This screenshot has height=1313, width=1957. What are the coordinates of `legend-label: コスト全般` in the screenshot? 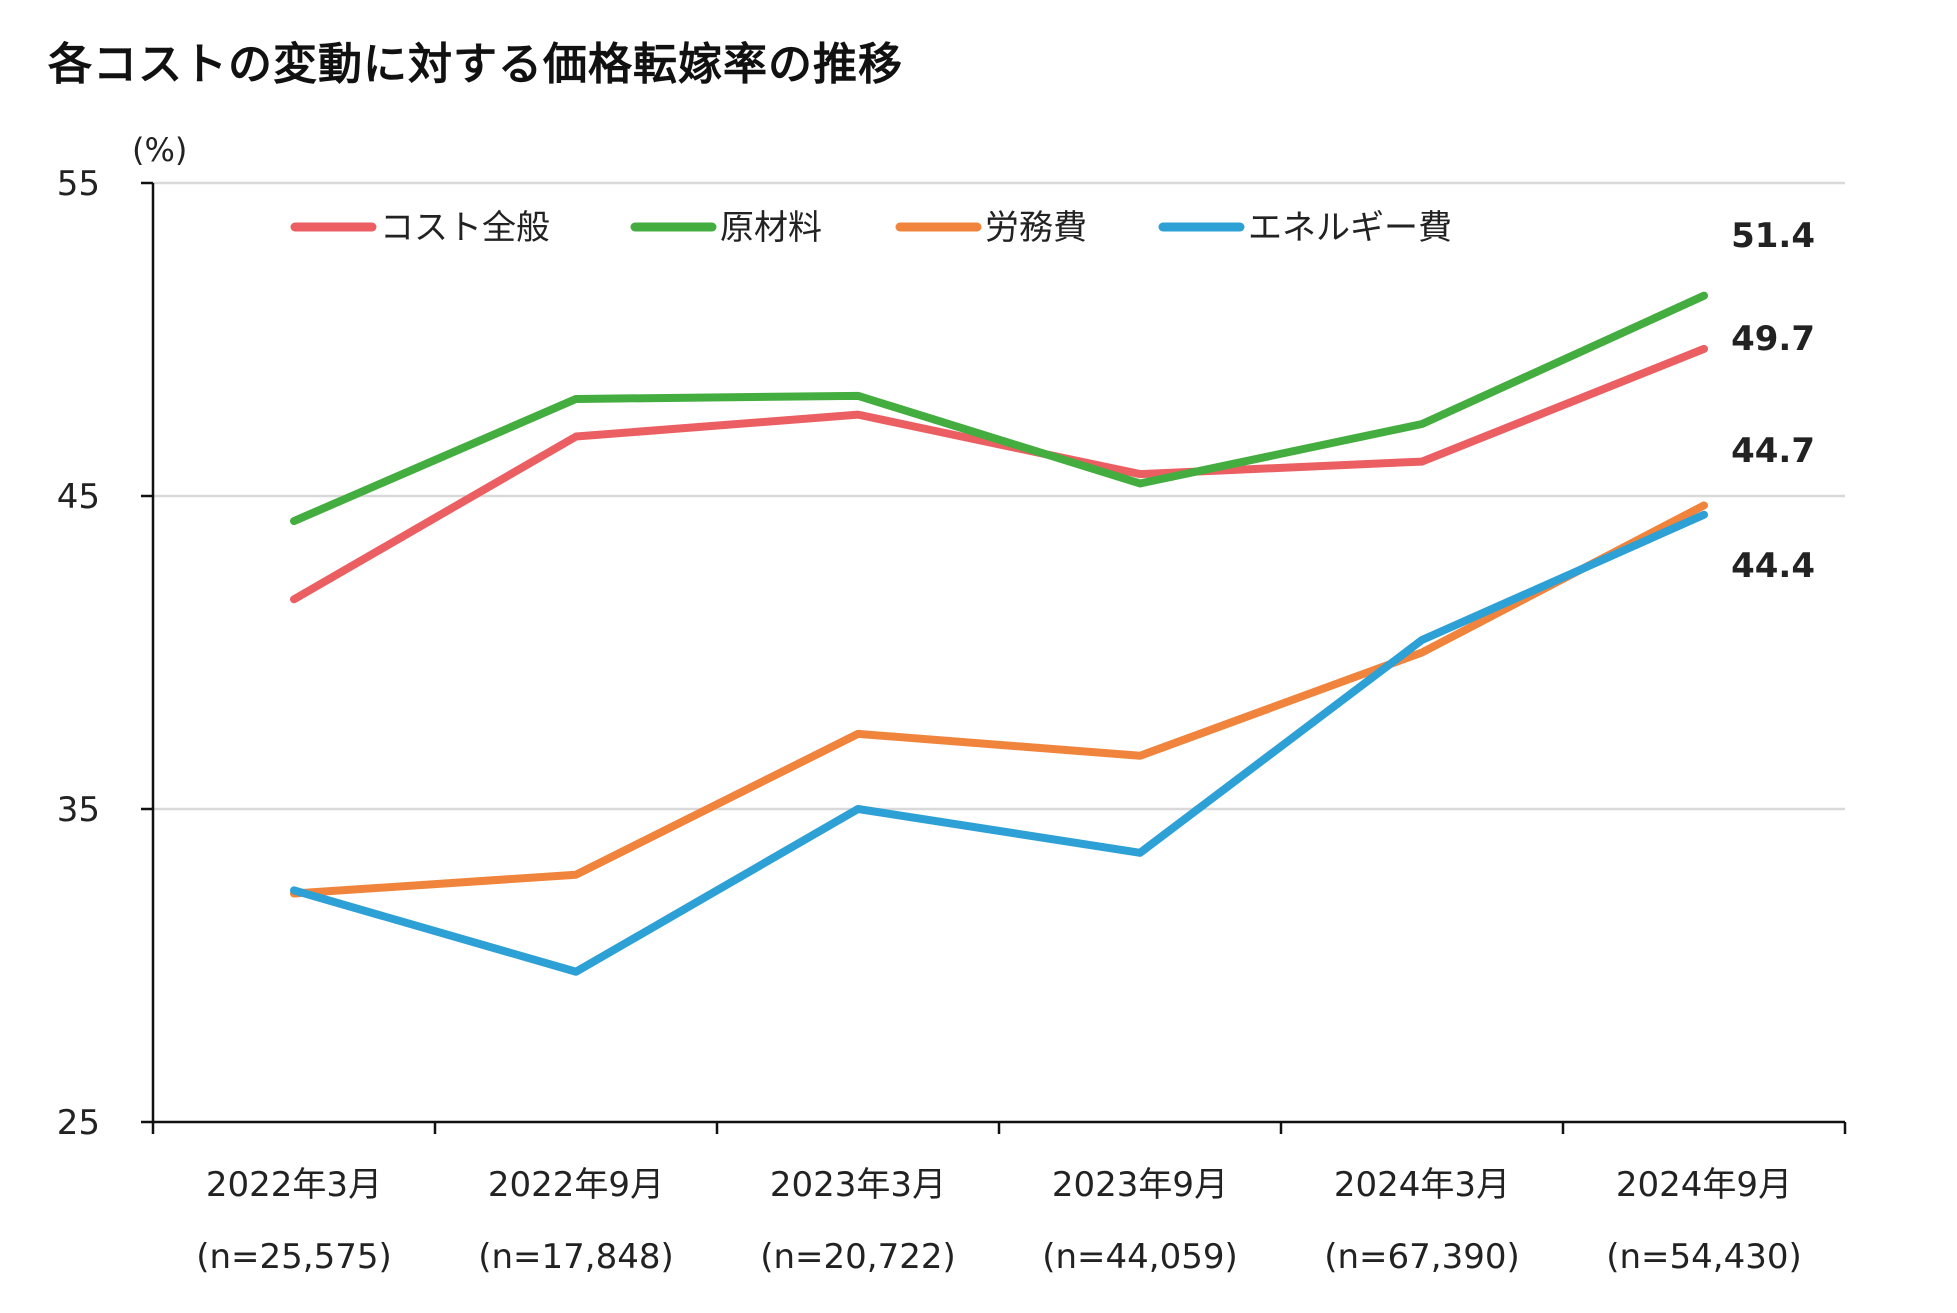 It's located at (465, 228).